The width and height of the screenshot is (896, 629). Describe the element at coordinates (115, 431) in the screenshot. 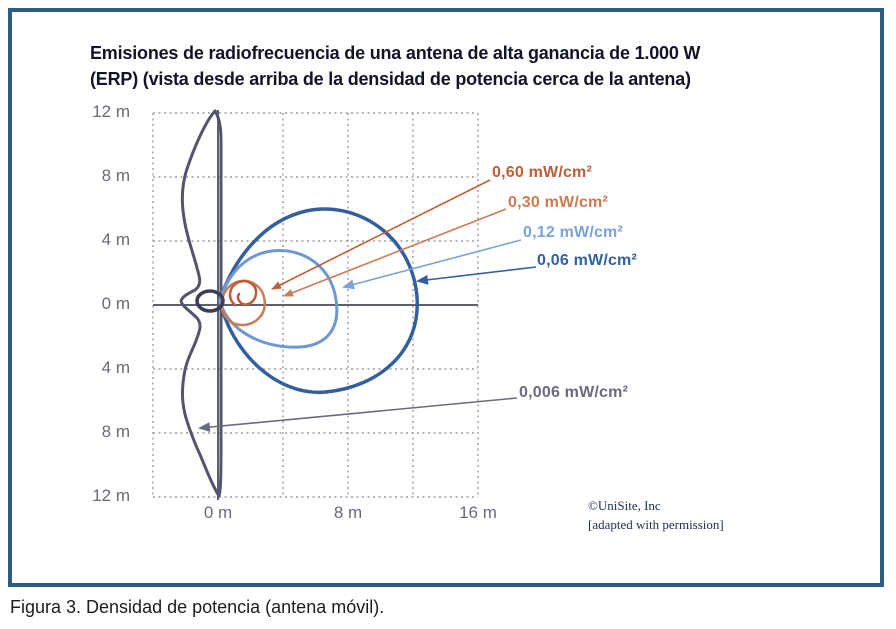

I see `y-tick-8-bot: 8 m` at that location.